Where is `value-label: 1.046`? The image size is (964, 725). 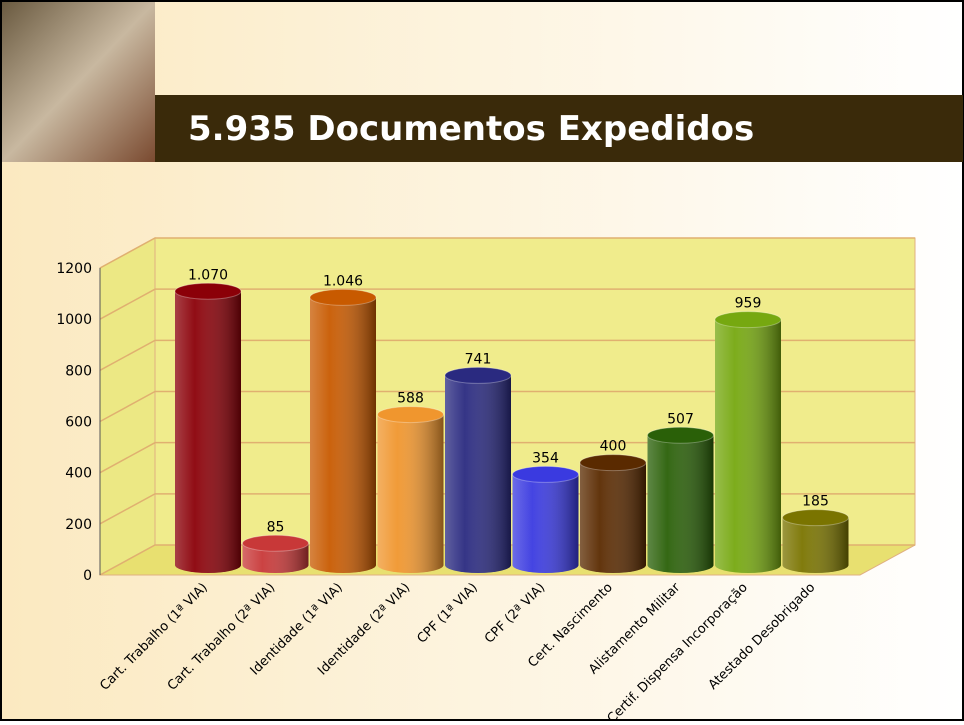 value-label: 1.046 is located at coordinates (343, 281).